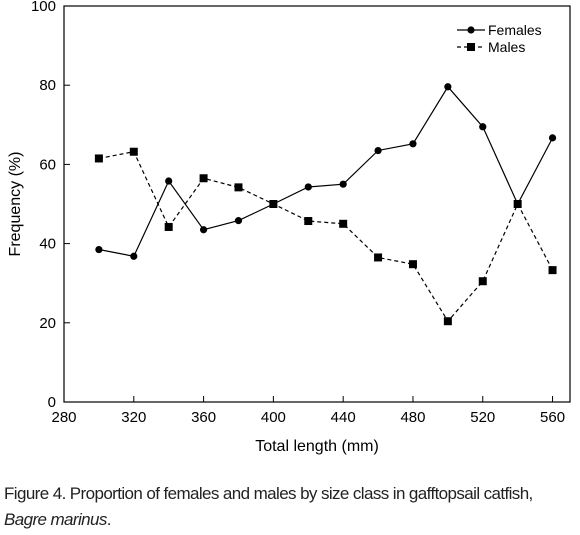 This screenshot has width=580, height=535. What do you see at coordinates (482, 417) in the screenshot?
I see `x-tick-label: 520` at bounding box center [482, 417].